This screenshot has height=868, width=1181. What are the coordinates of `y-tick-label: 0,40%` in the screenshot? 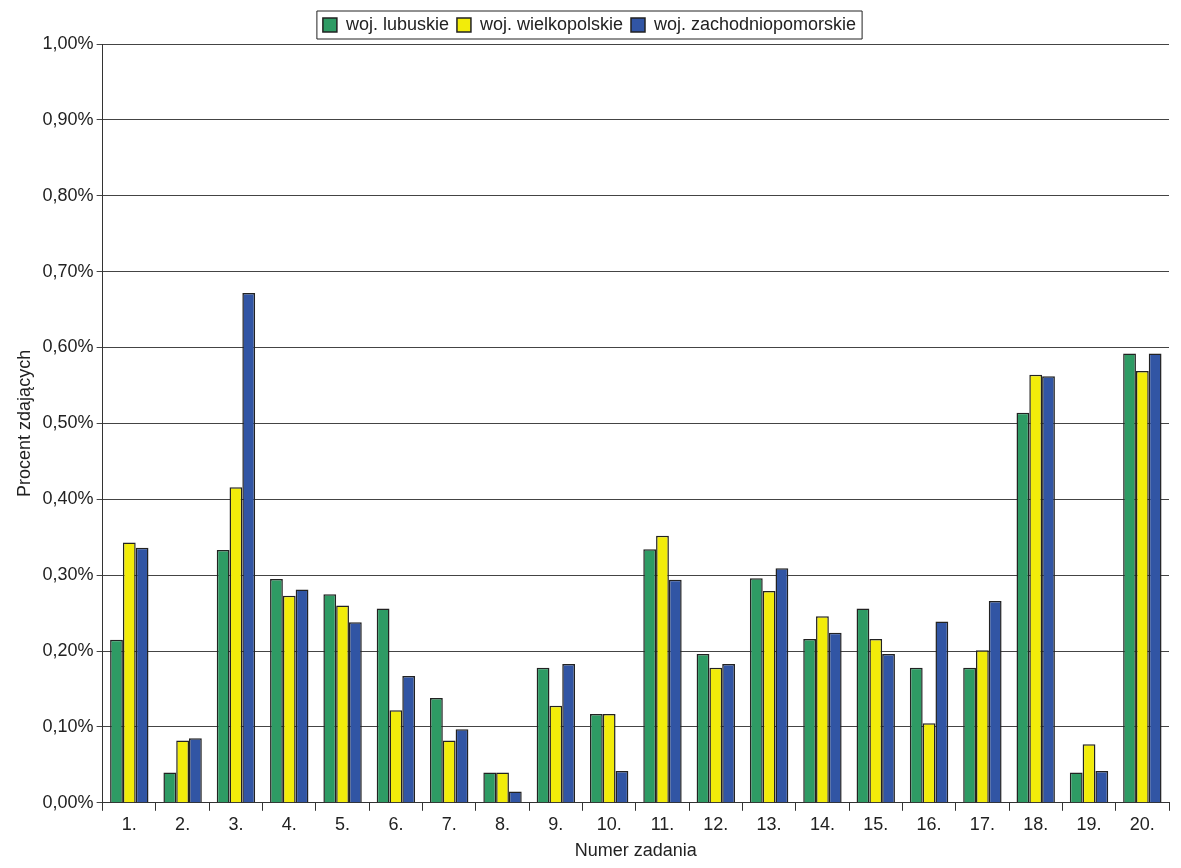 It's located at (68, 498).